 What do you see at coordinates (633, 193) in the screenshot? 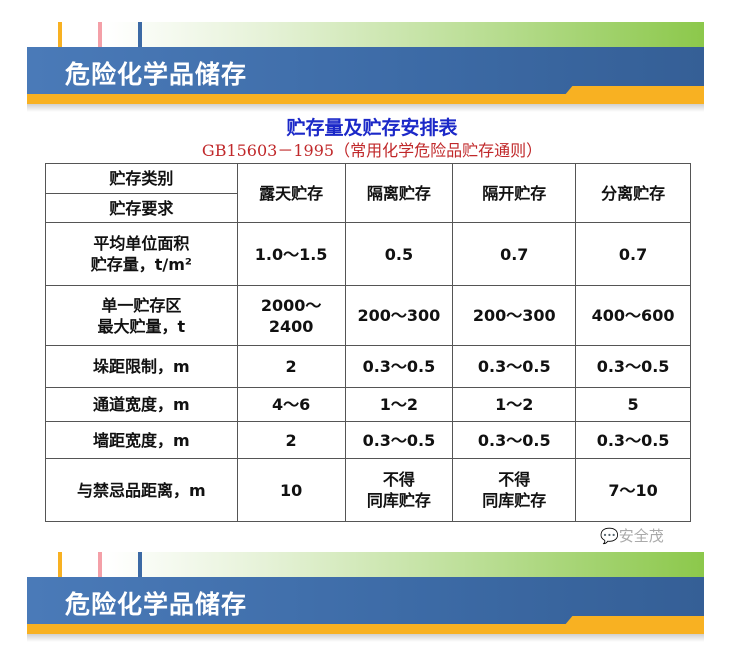
I see `column-header: 分离贮存` at bounding box center [633, 193].